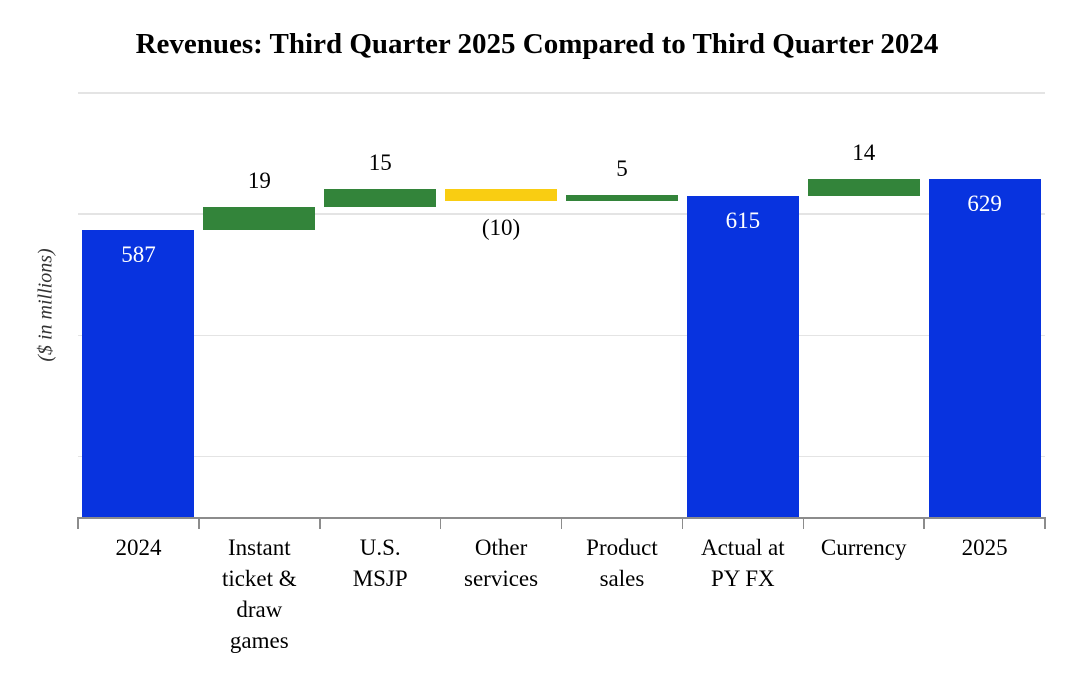  Describe the element at coordinates (863, 547) in the screenshot. I see `x-axis-label-currency: Currency` at that location.